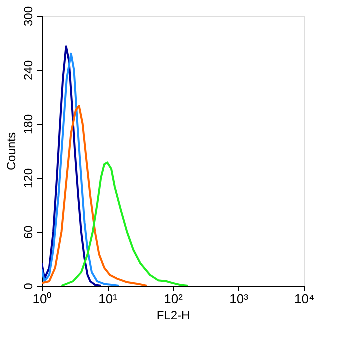 The image size is (350, 345). Describe the element at coordinates (29, 178) in the screenshot. I see `y-tick-label: 120` at that location.